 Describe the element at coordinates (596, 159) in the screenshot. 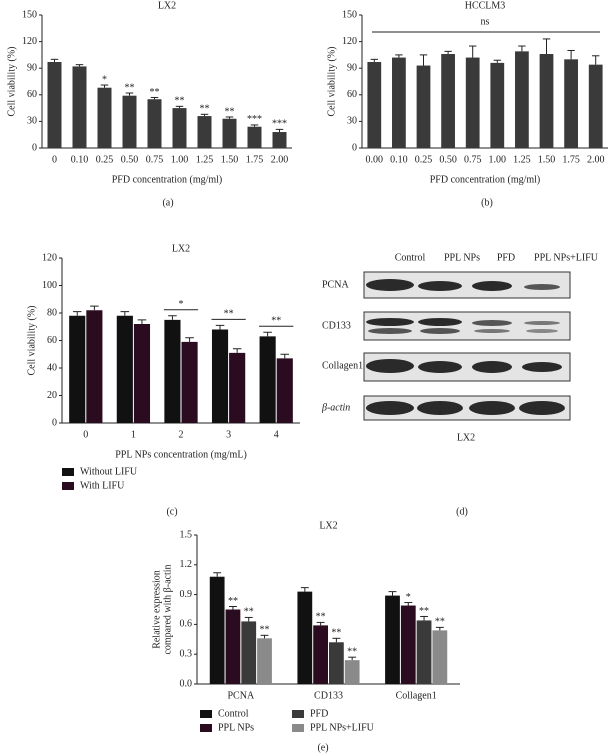

I see `x-tick-label: 2.00` at that location.